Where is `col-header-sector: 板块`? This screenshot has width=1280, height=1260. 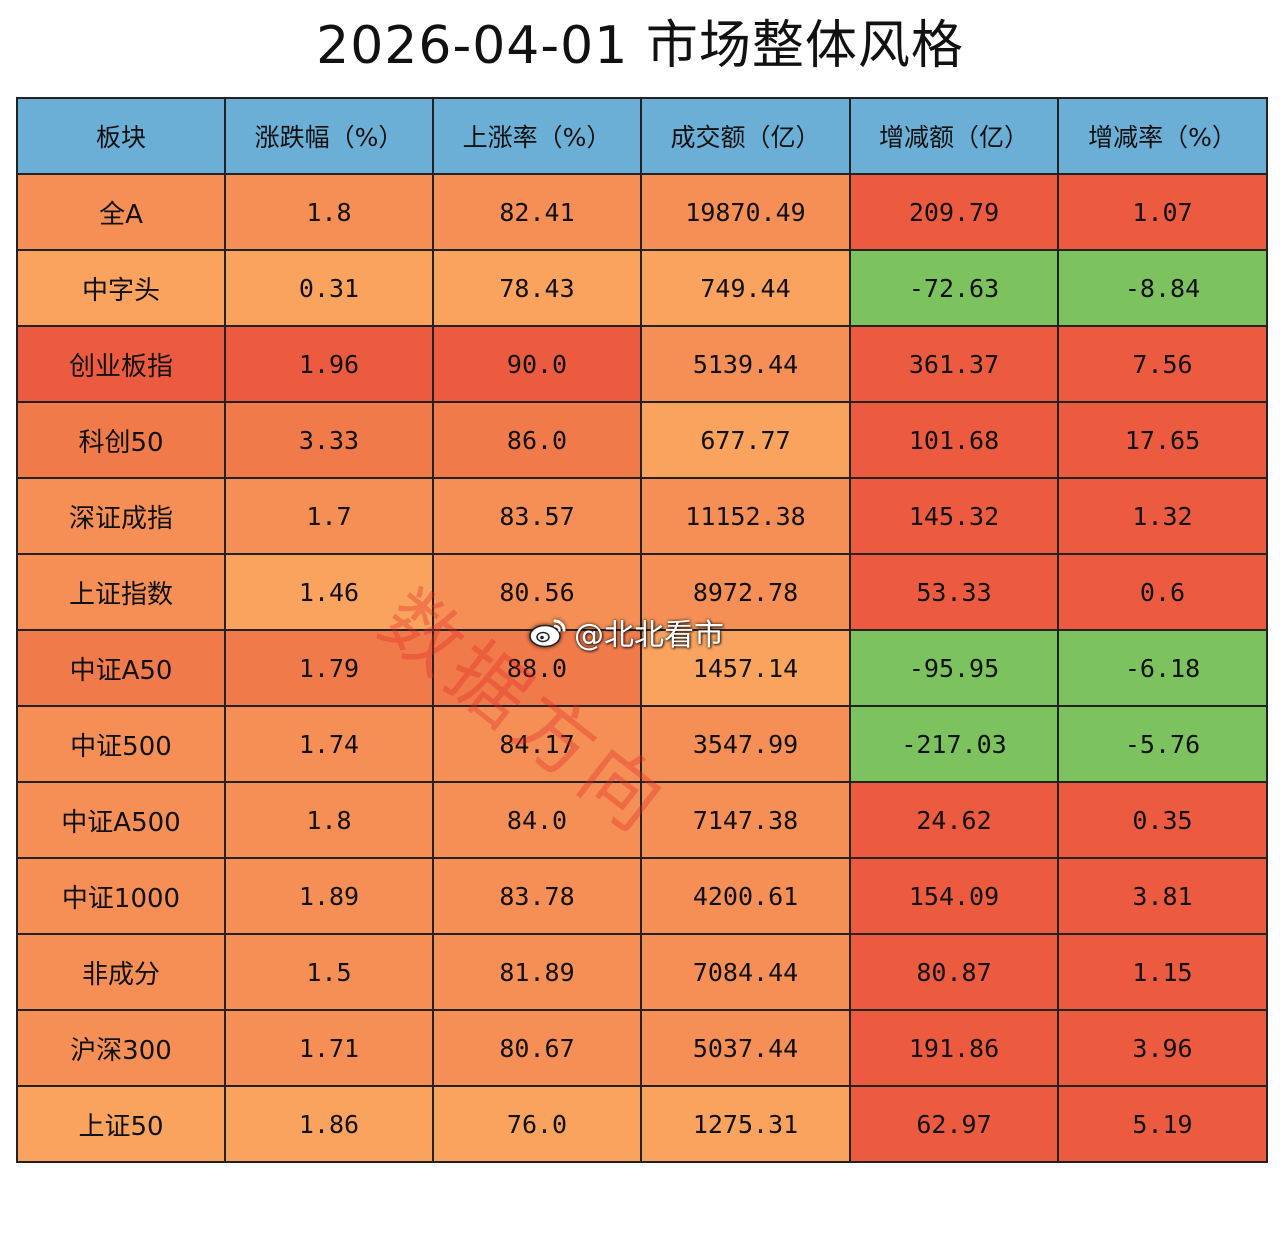 col-header-sector: 板块 is located at coordinates (121, 136).